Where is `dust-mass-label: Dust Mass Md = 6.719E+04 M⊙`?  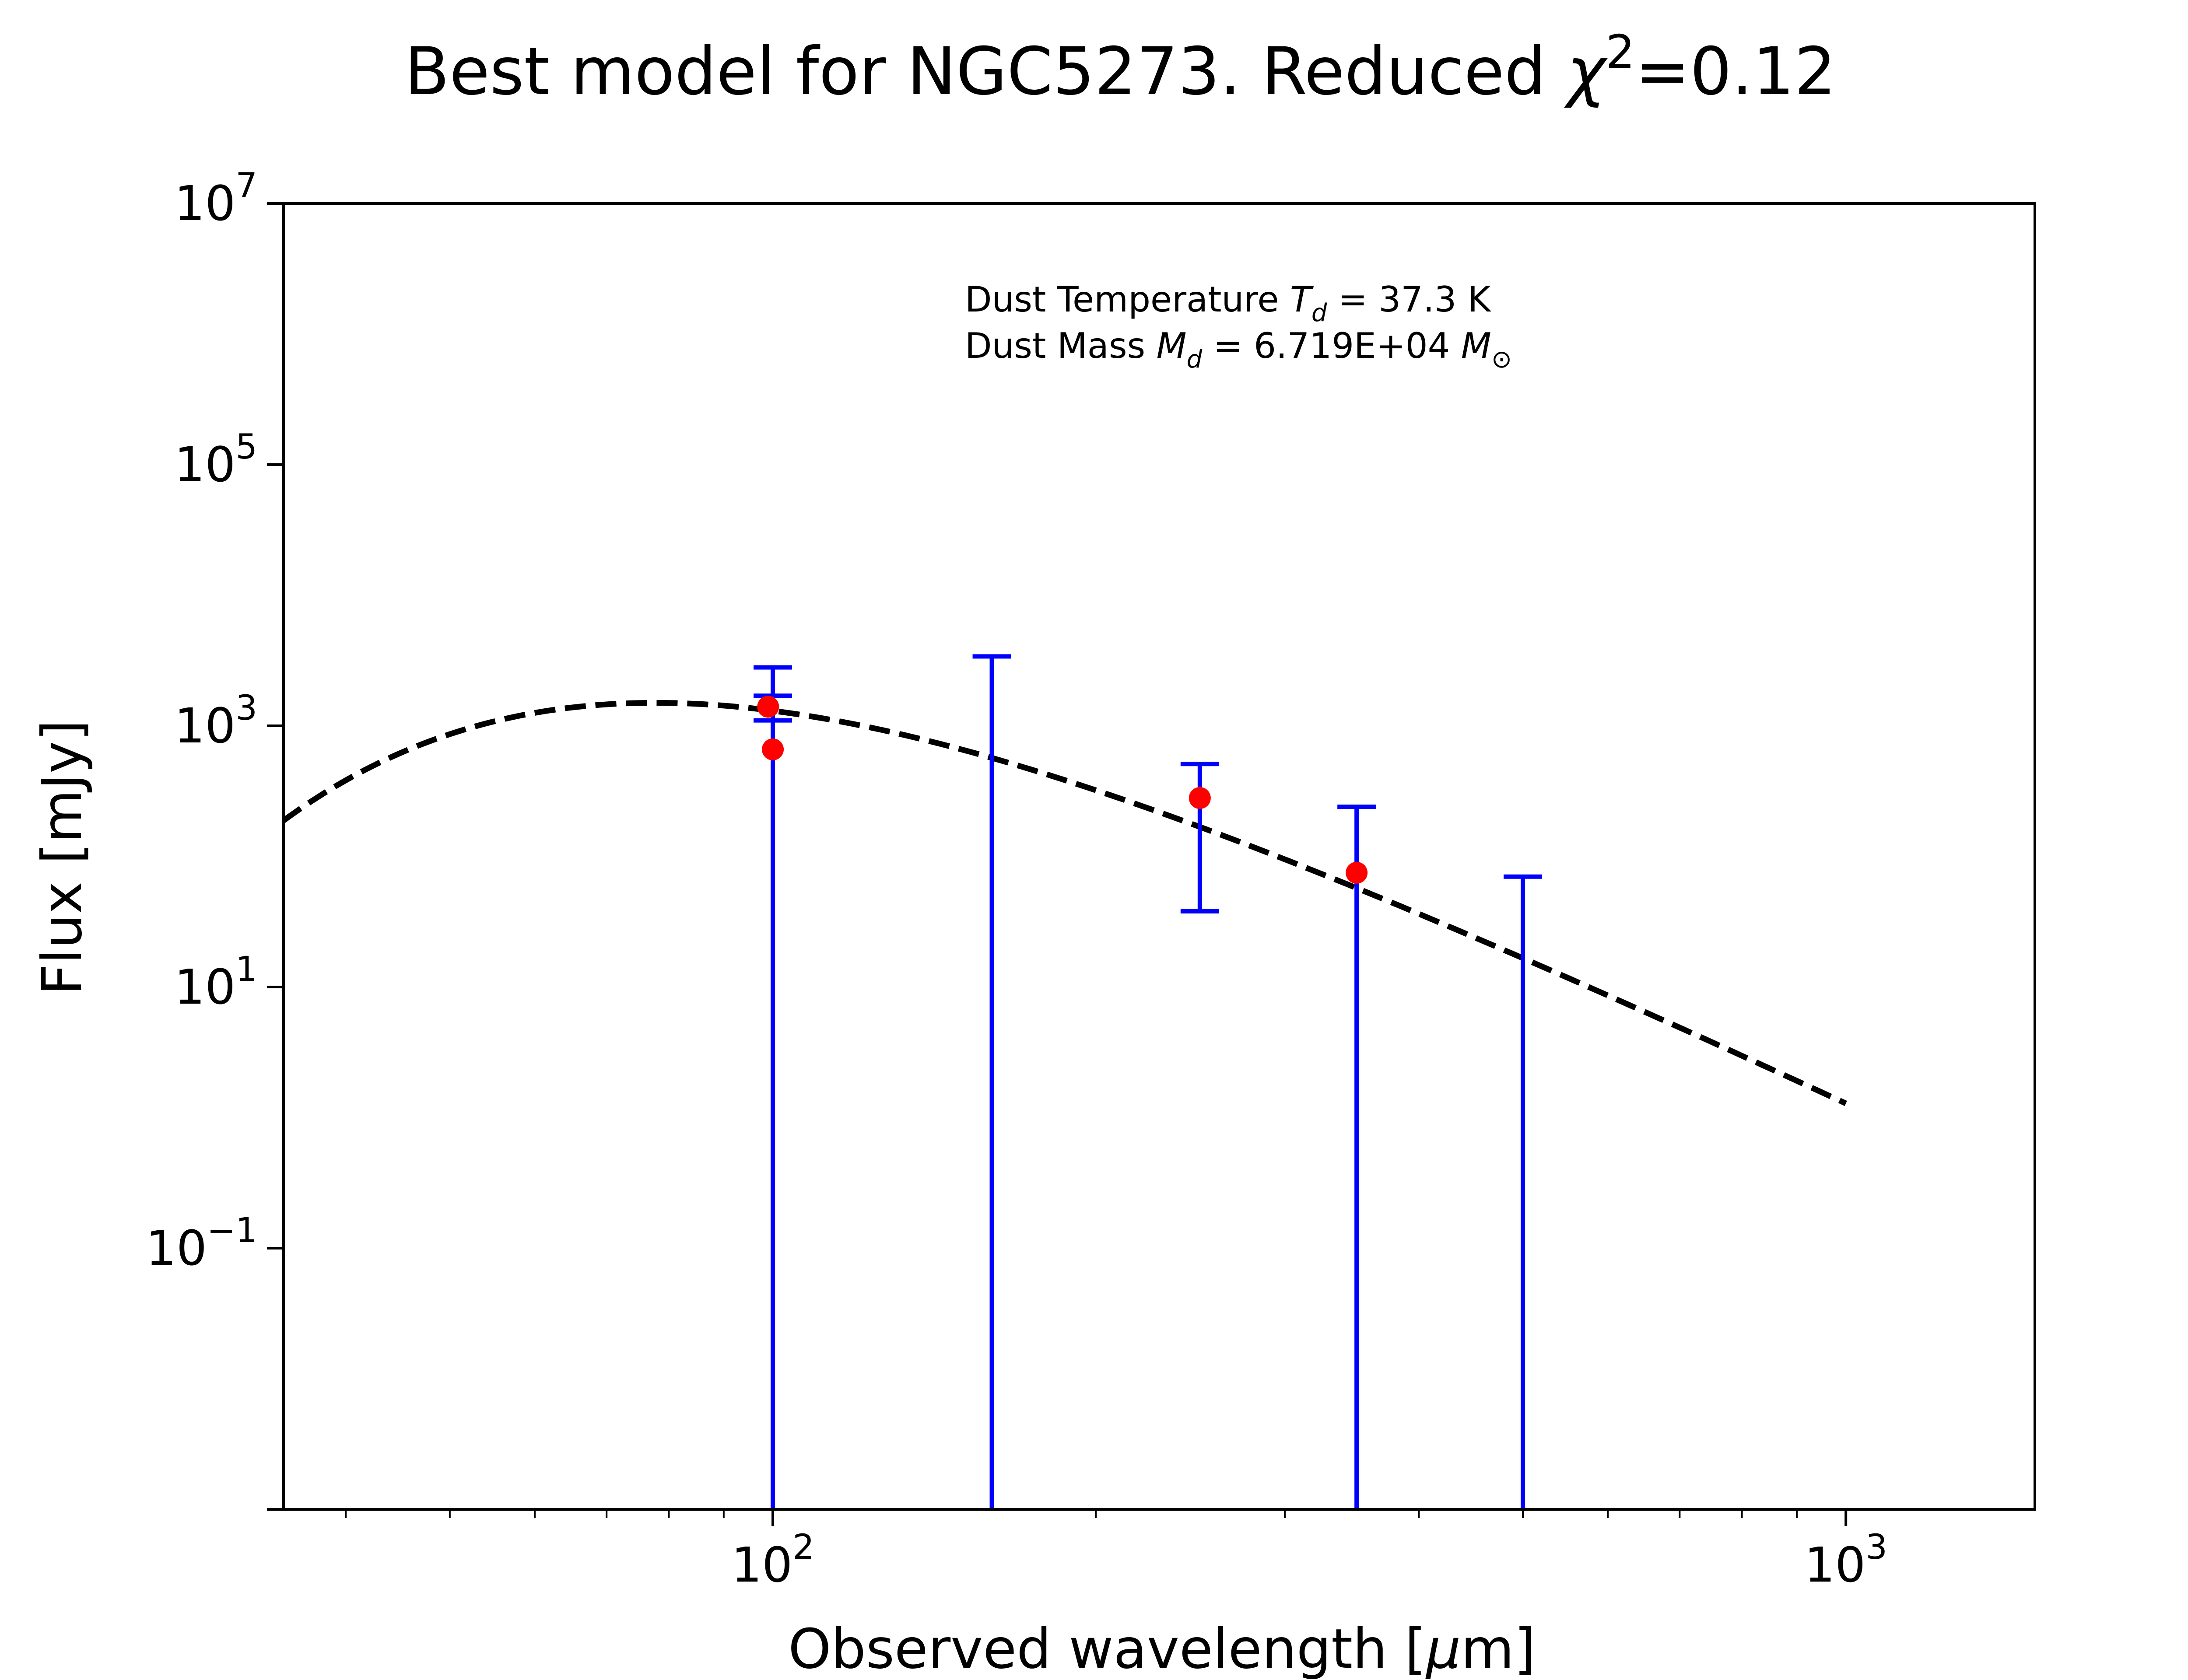
dust-mass-label: Dust Mass Md = 6.719E+04 M⊙ is located at coordinates (1238, 350).